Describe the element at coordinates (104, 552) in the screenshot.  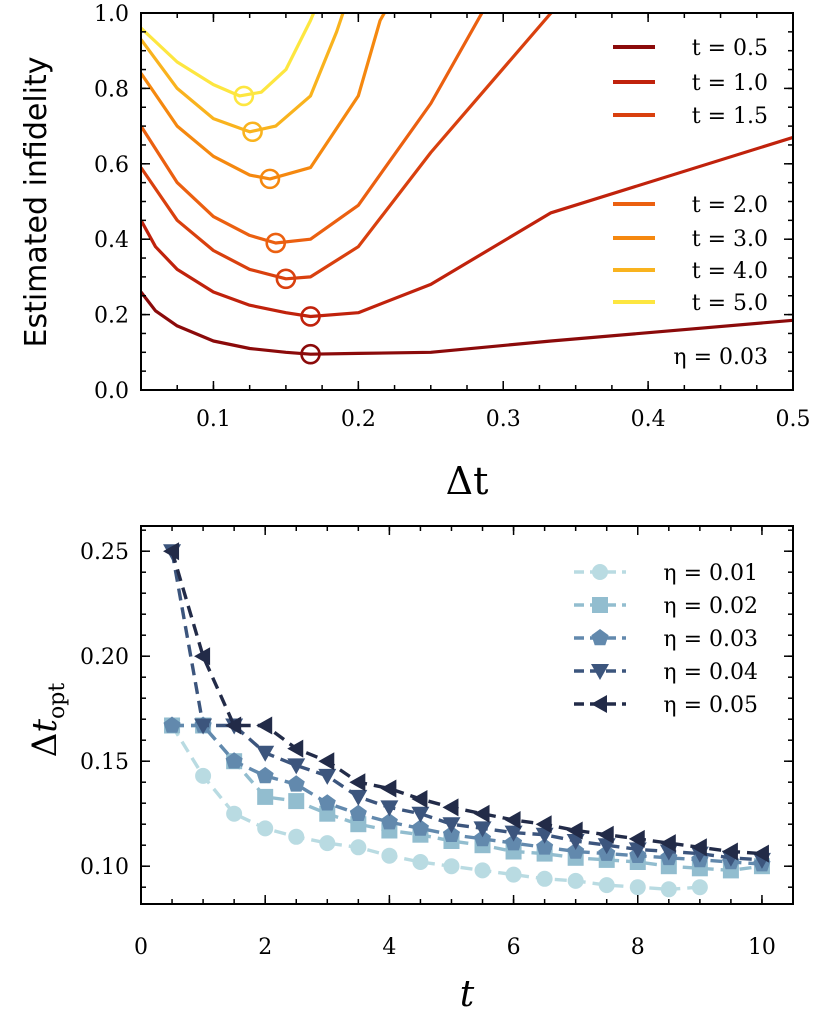
I see `bottom-ytick-label: 0.25` at that location.